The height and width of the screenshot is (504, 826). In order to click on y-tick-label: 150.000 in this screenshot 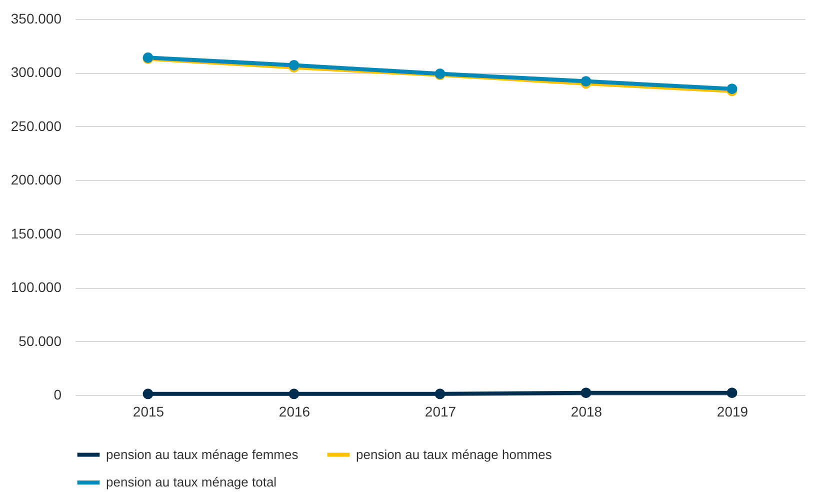, I will do `click(36, 233)`.